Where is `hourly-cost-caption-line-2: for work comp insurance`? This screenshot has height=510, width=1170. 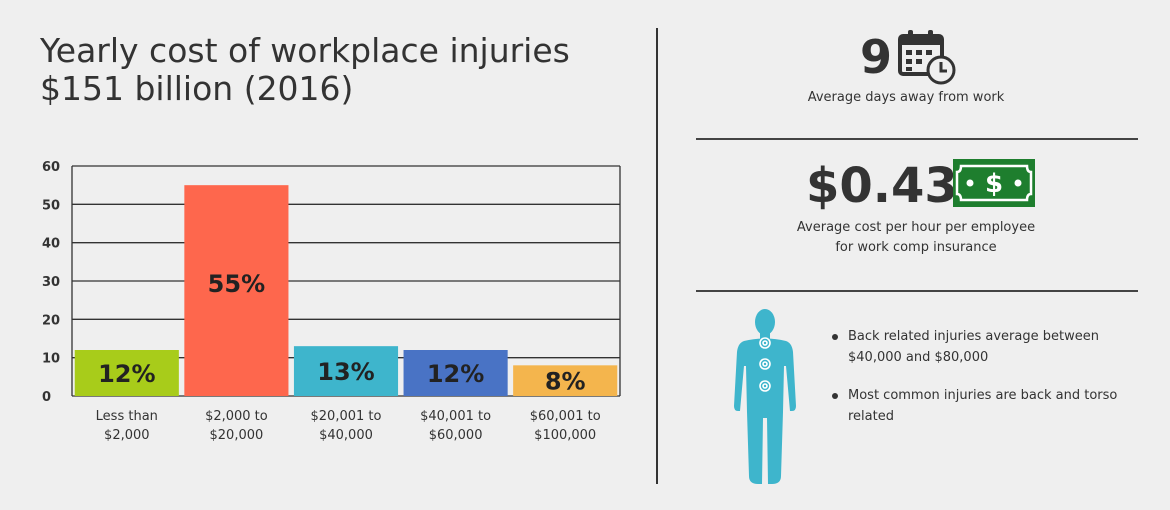
hourly-cost-caption-line-2: for work comp insurance is located at coordinates (916, 247).